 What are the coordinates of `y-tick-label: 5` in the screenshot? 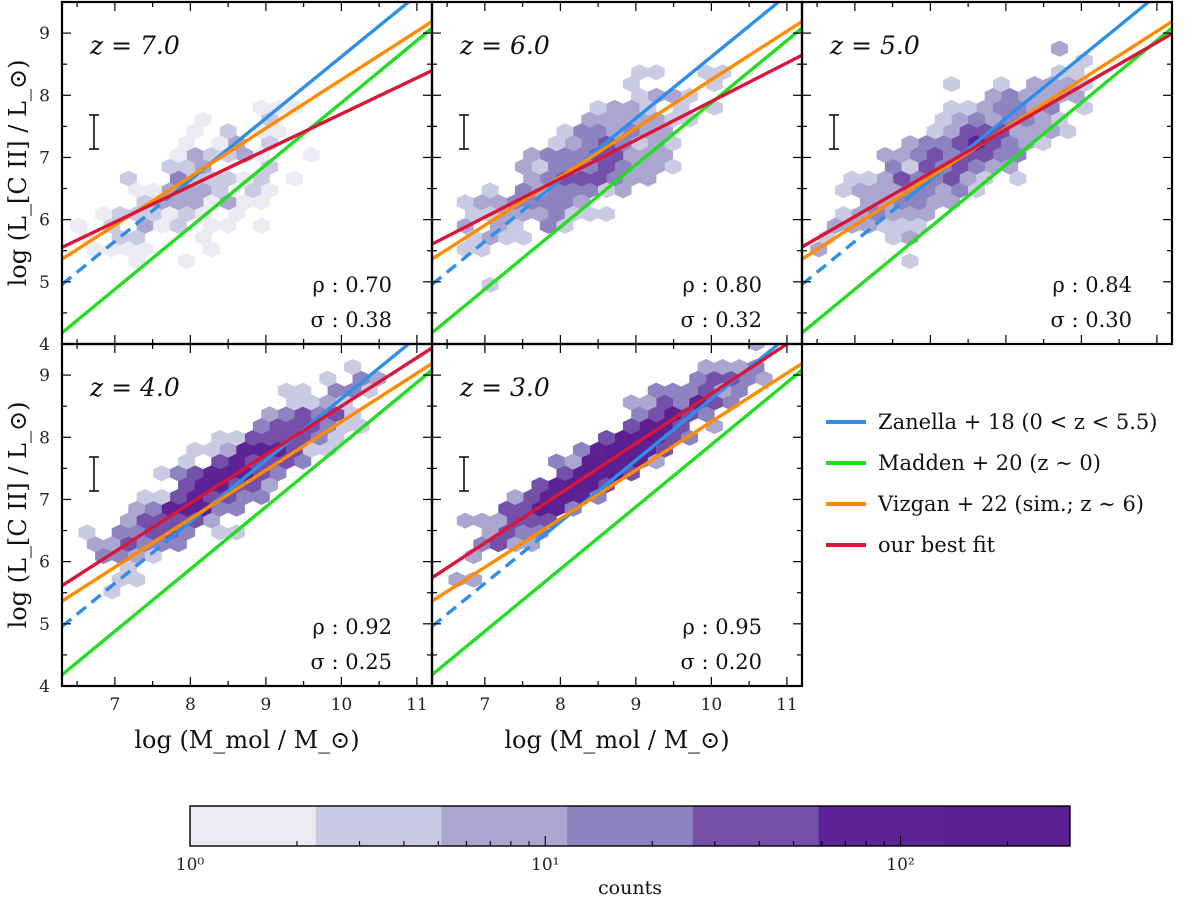 It's located at (44, 625).